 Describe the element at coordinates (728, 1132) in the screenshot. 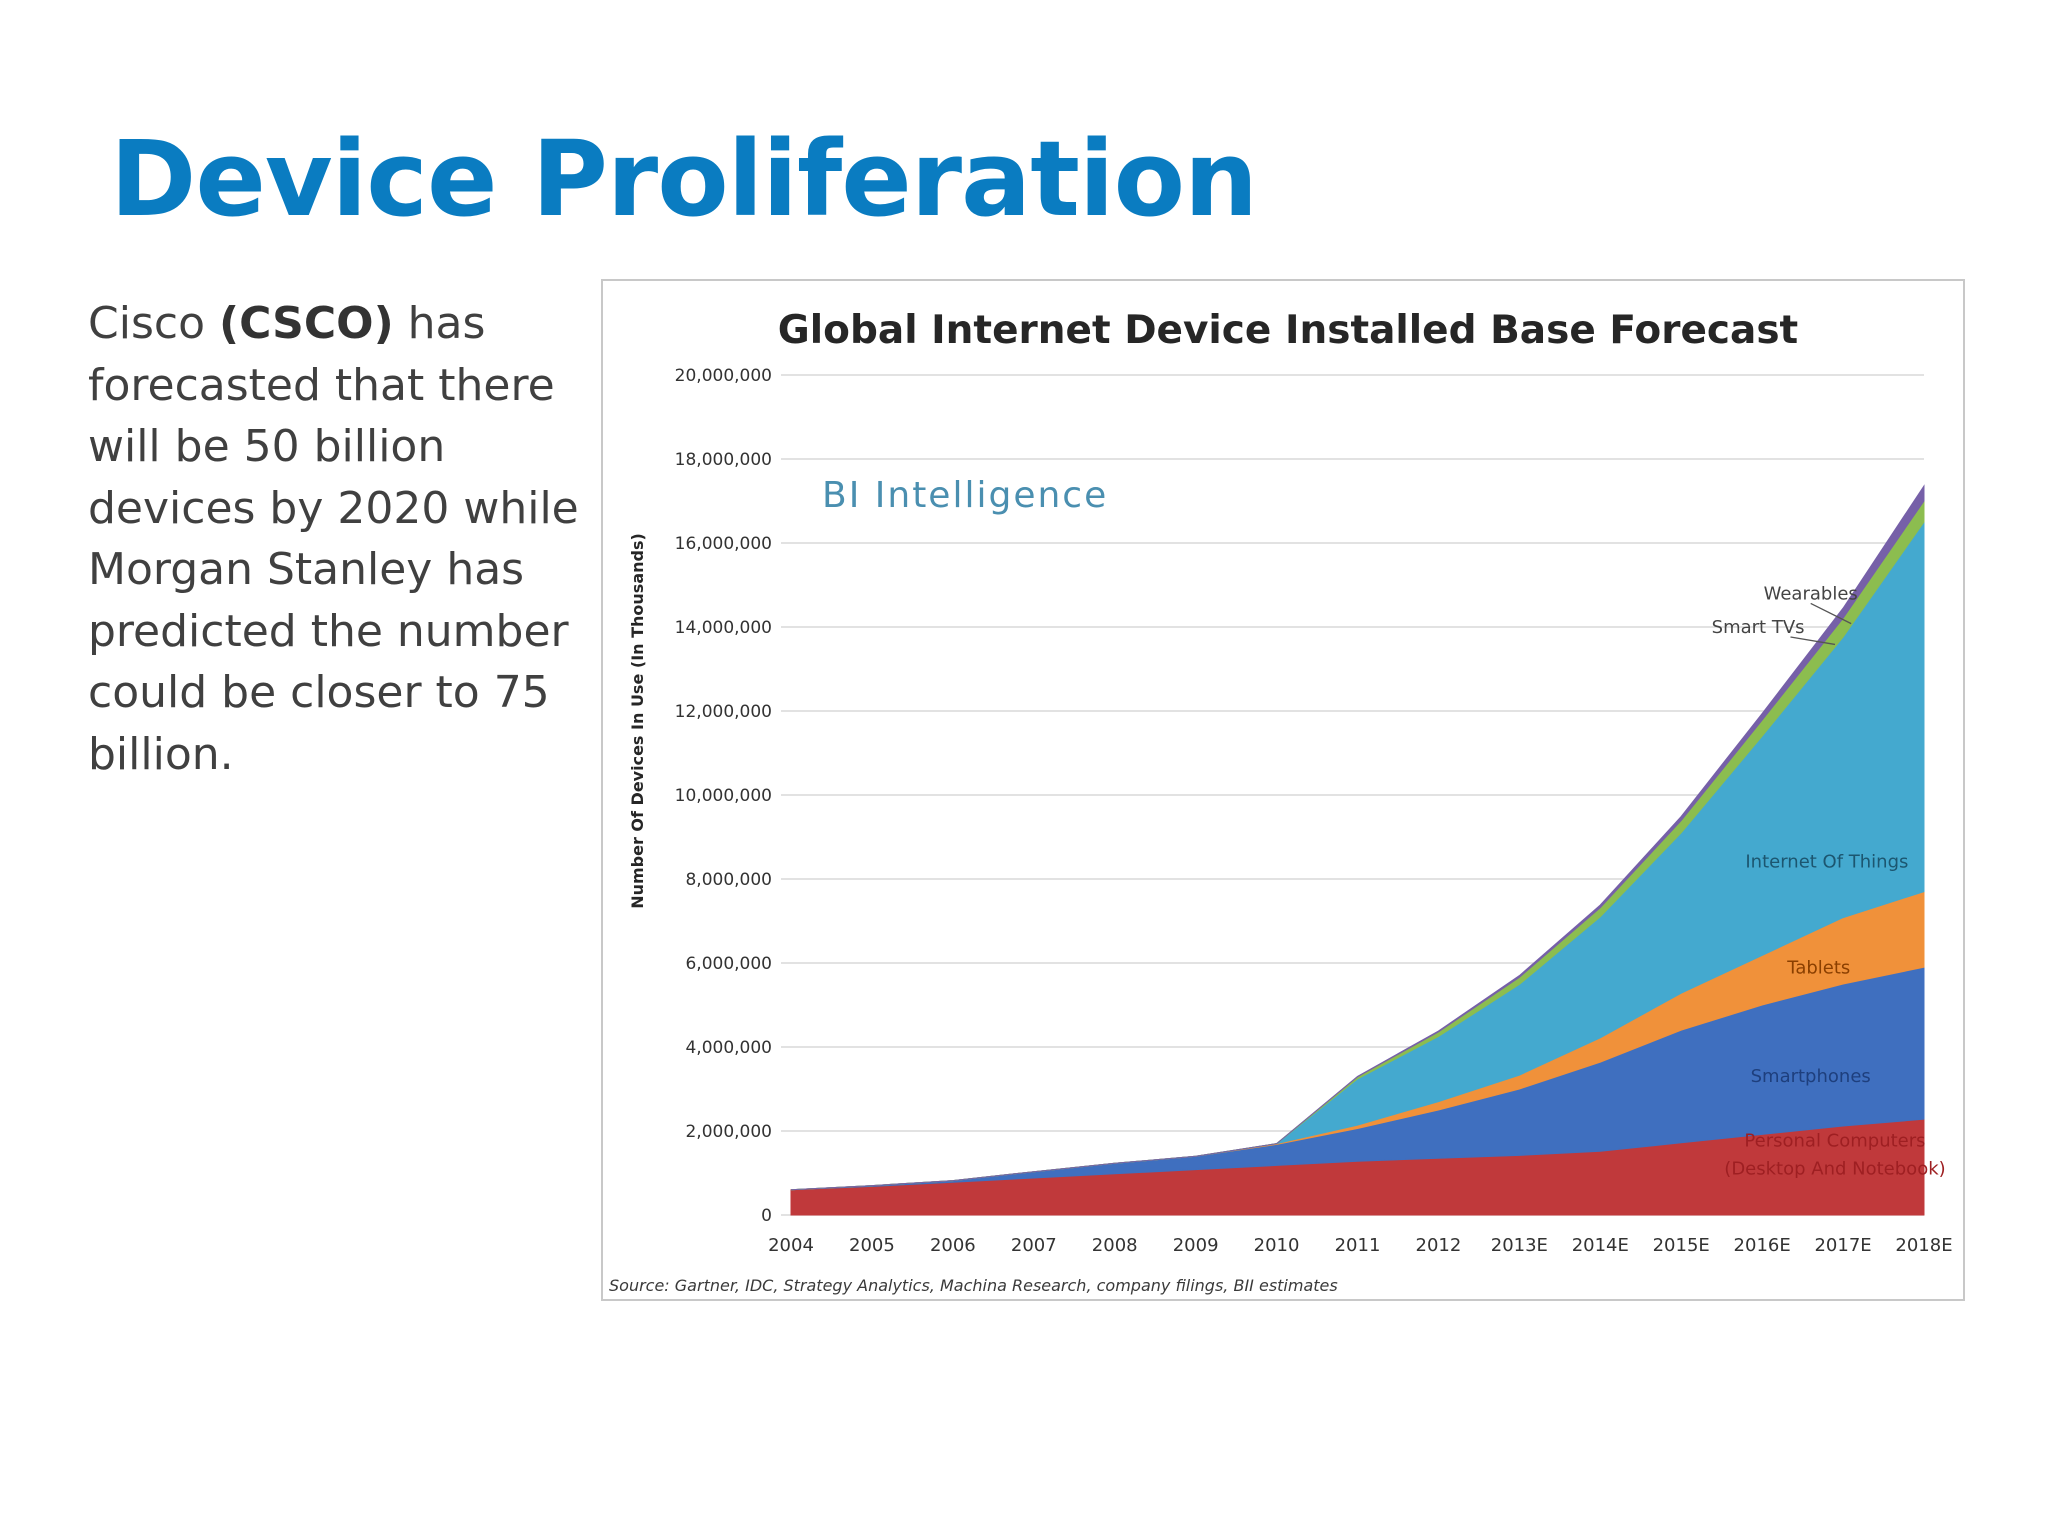

I see `y-tick-label: 2,000,000` at that location.